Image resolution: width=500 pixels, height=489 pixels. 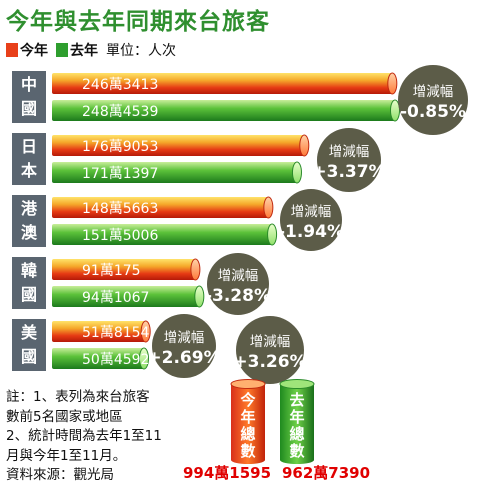 What do you see at coordinates (120, 85) in the screenshot?
I see `bar-value-label: 246萬3413` at bounding box center [120, 85].